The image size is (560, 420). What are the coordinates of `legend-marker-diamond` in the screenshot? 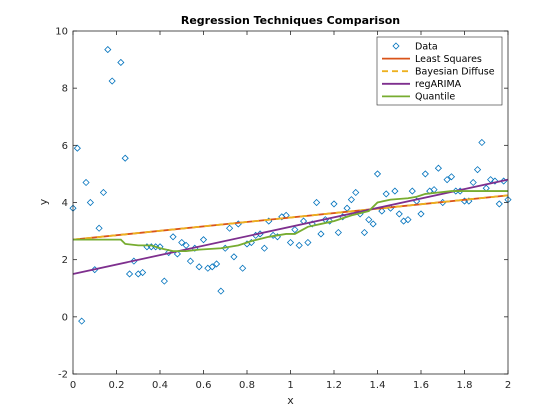 It's located at (396, 46).